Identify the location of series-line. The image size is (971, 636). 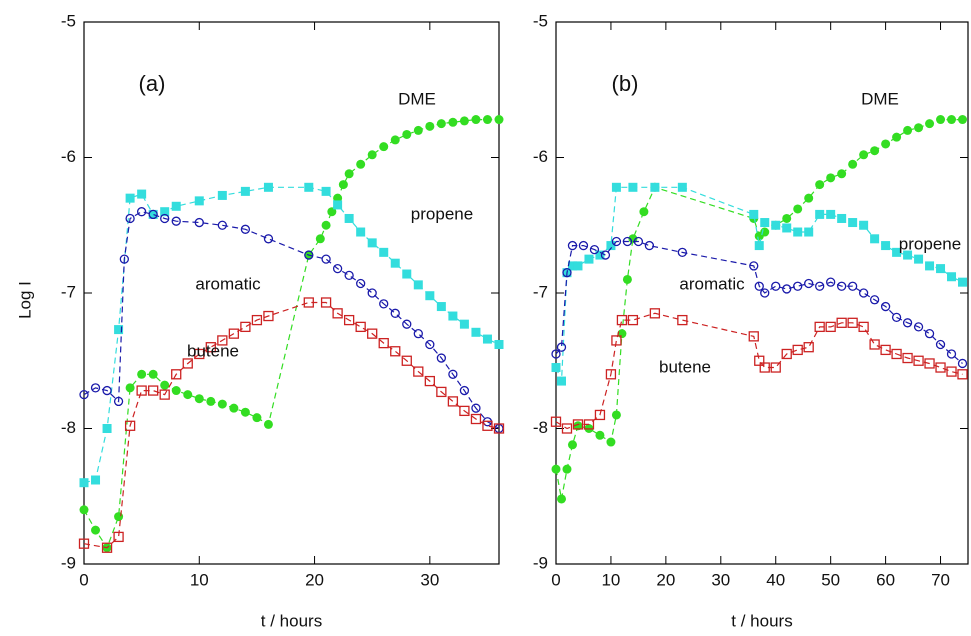
(291, 320).